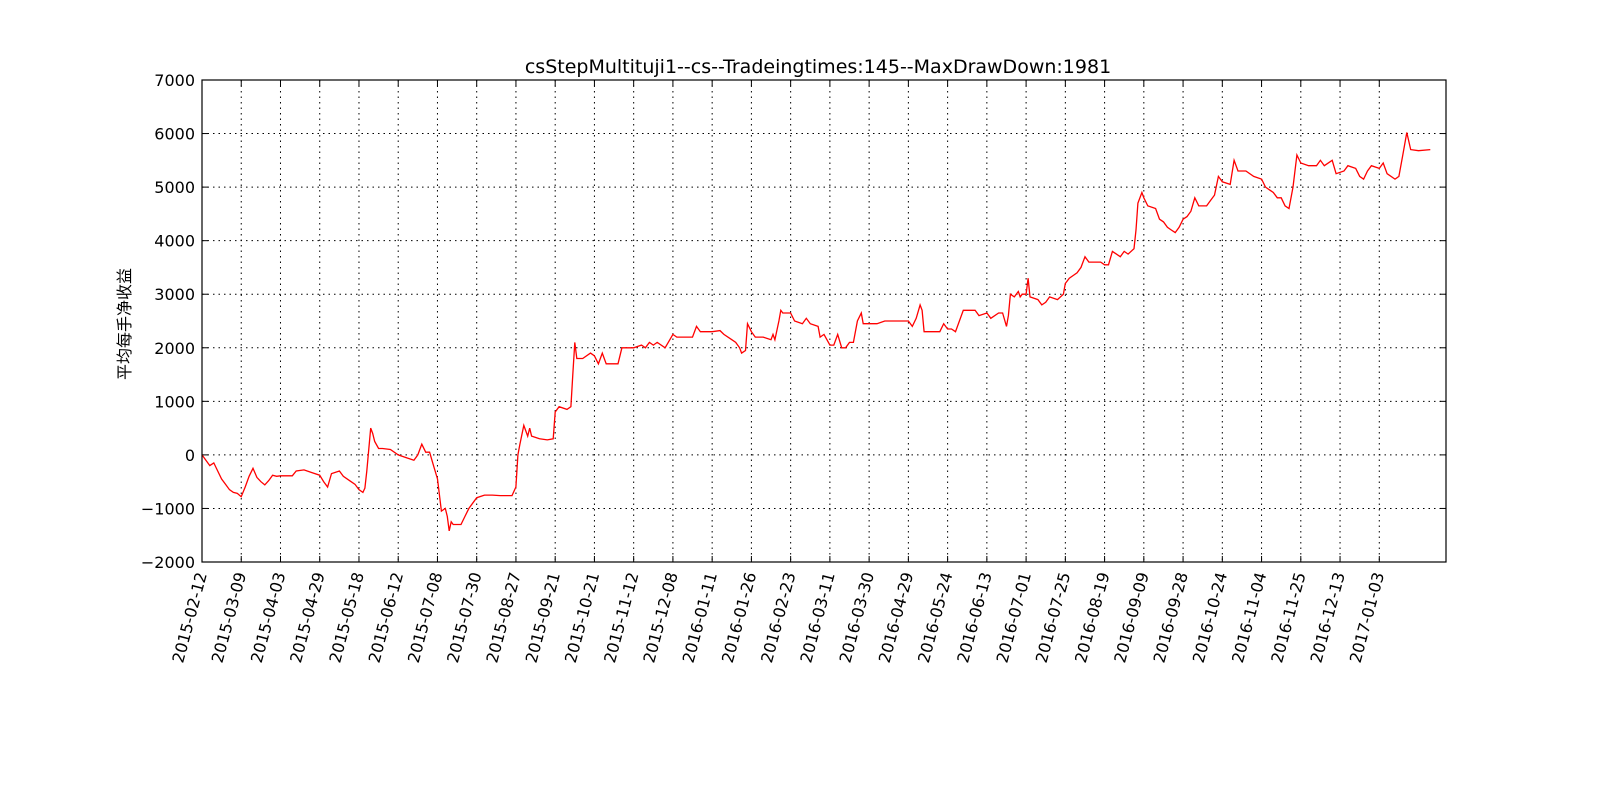 The image size is (1600, 800). I want to click on x-tick-label: 2016-09-28, so click(1171, 617).